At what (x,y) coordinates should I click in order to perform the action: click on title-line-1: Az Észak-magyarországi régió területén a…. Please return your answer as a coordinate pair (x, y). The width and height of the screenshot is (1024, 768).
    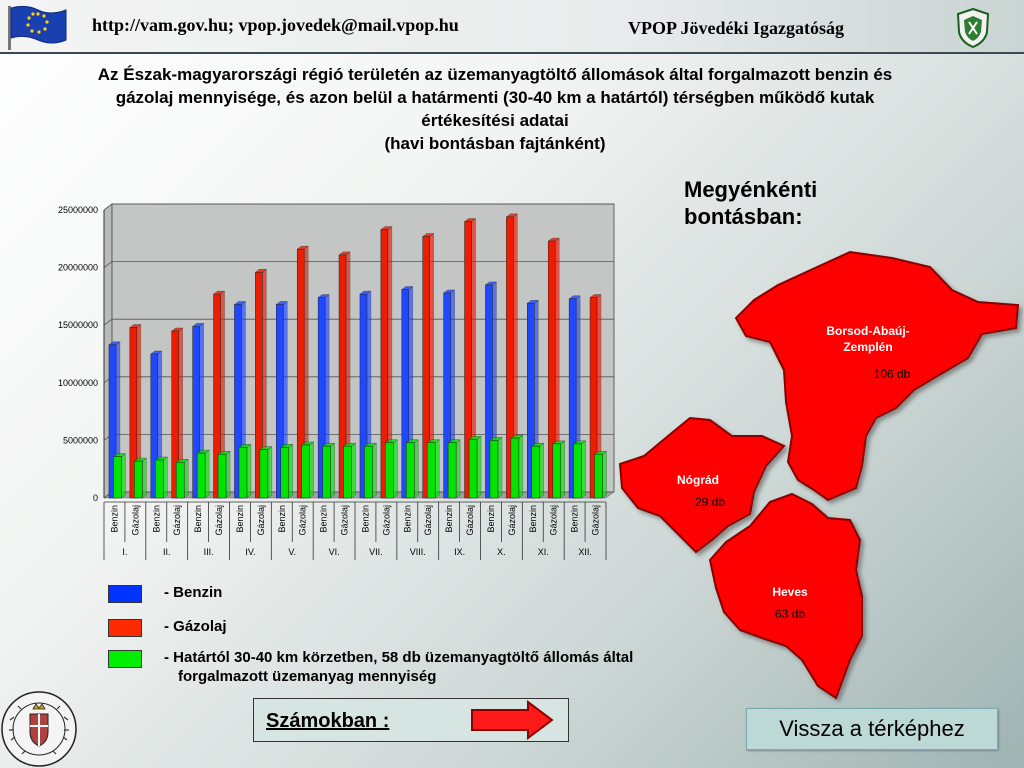
    Looking at the image, I should click on (495, 74).